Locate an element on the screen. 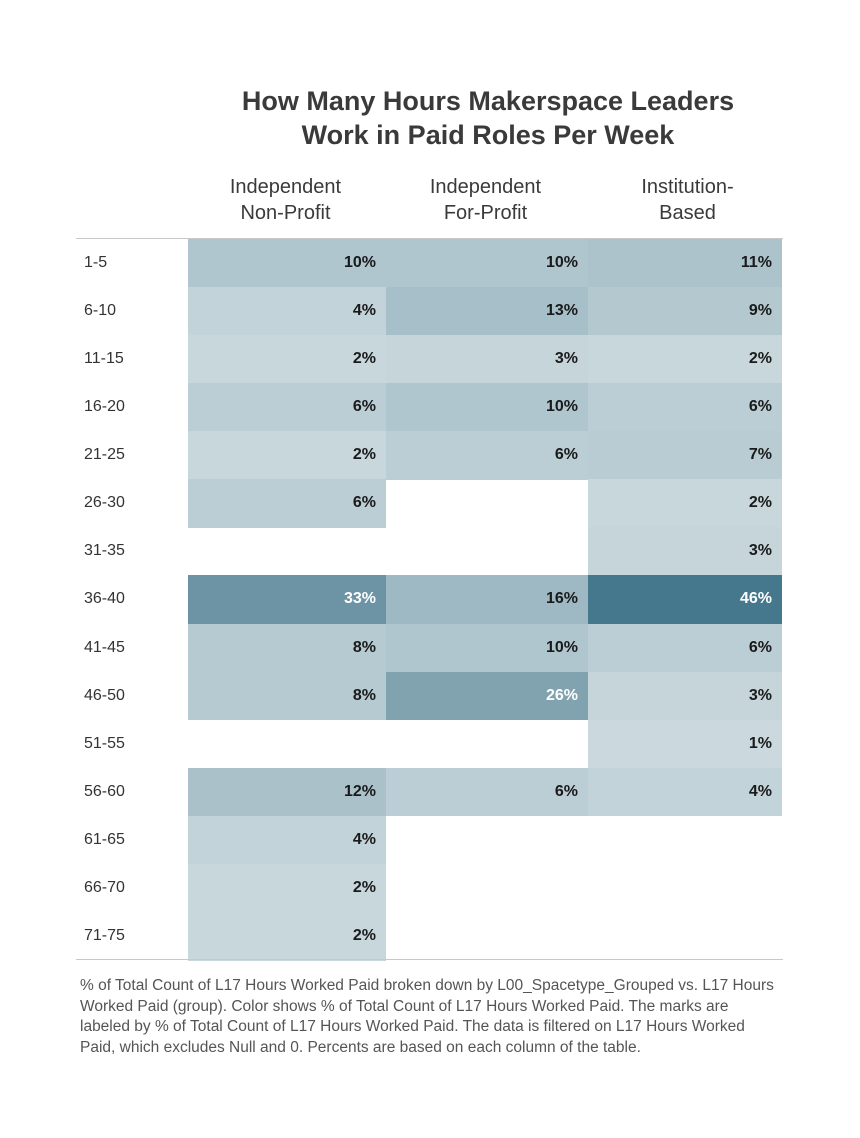 This screenshot has height=1138, width=860. heatmap-cell: 1% is located at coordinates (685, 744).